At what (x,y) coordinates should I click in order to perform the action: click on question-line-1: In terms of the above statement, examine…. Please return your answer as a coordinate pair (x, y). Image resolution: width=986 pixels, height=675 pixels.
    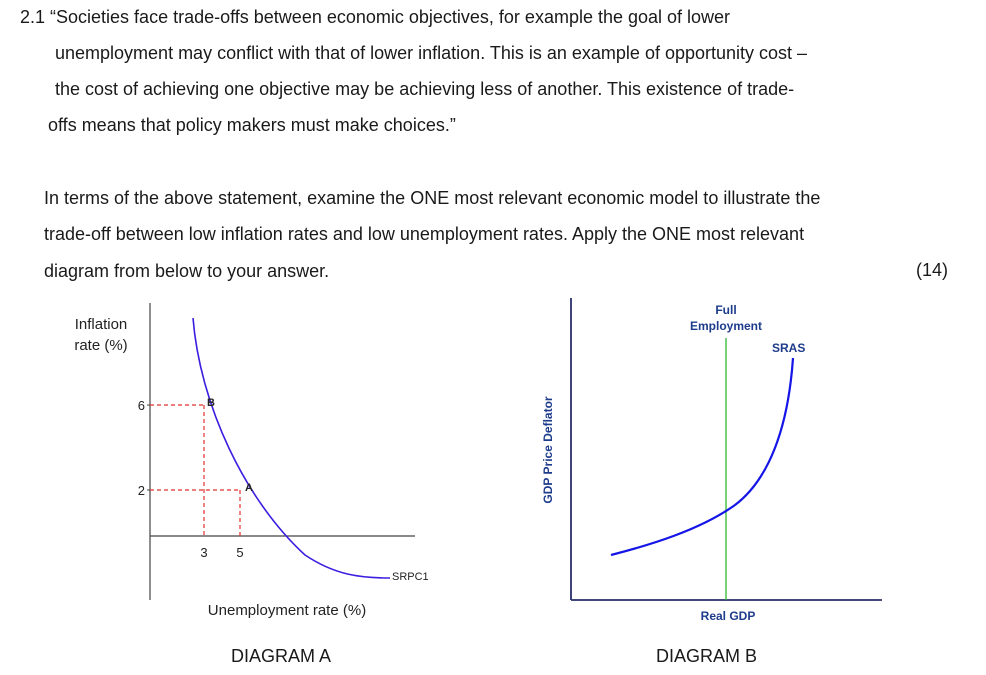
    Looking at the image, I should click on (432, 198).